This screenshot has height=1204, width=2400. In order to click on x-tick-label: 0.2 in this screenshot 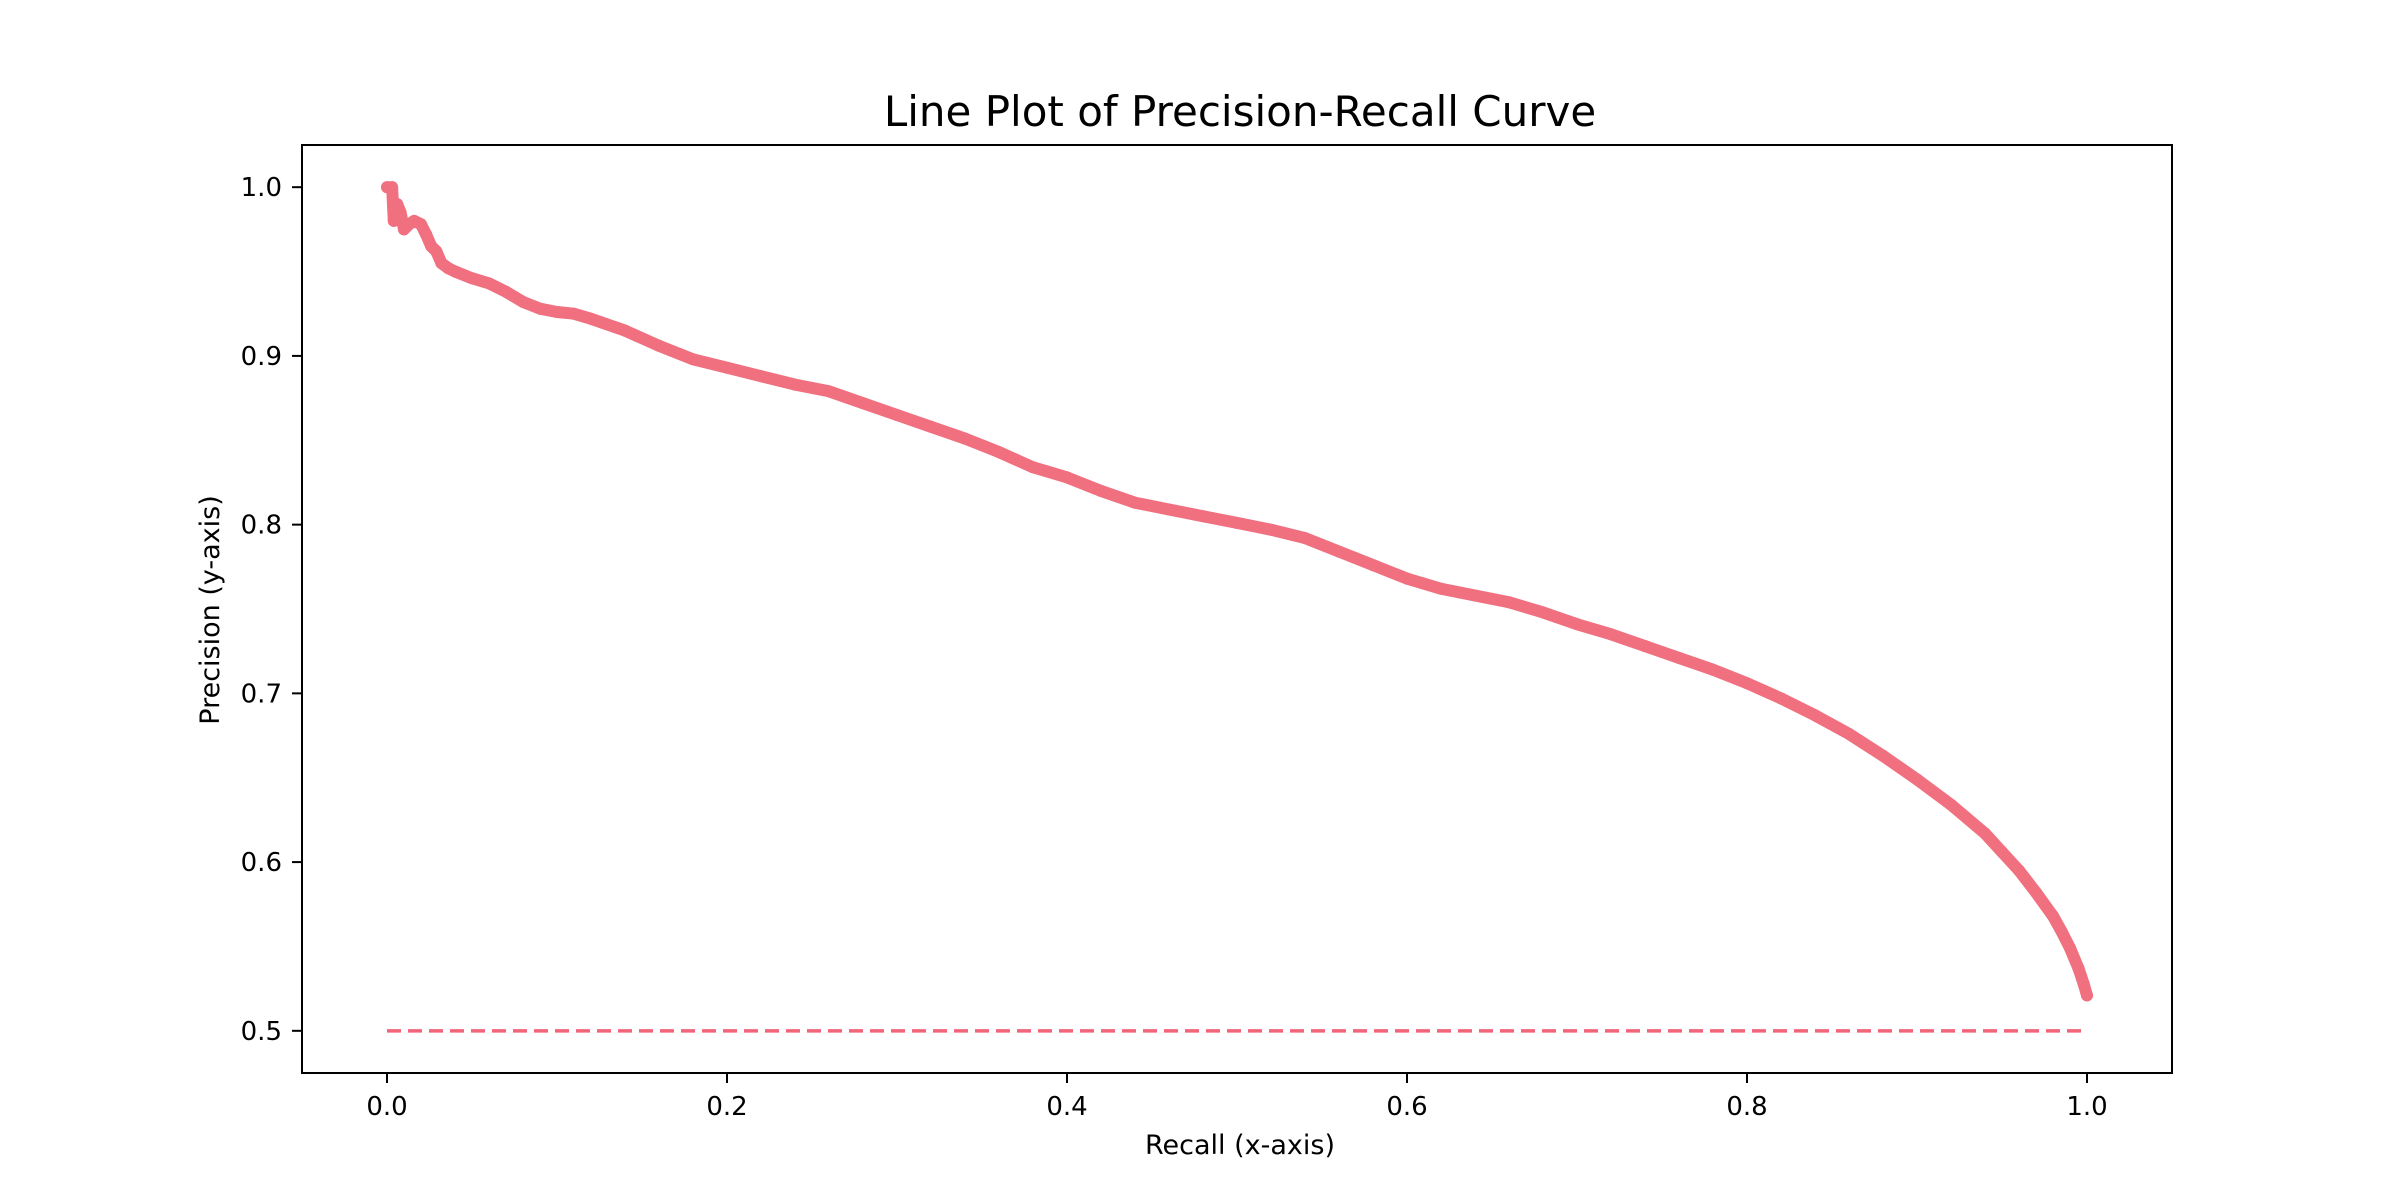, I will do `click(726, 1107)`.